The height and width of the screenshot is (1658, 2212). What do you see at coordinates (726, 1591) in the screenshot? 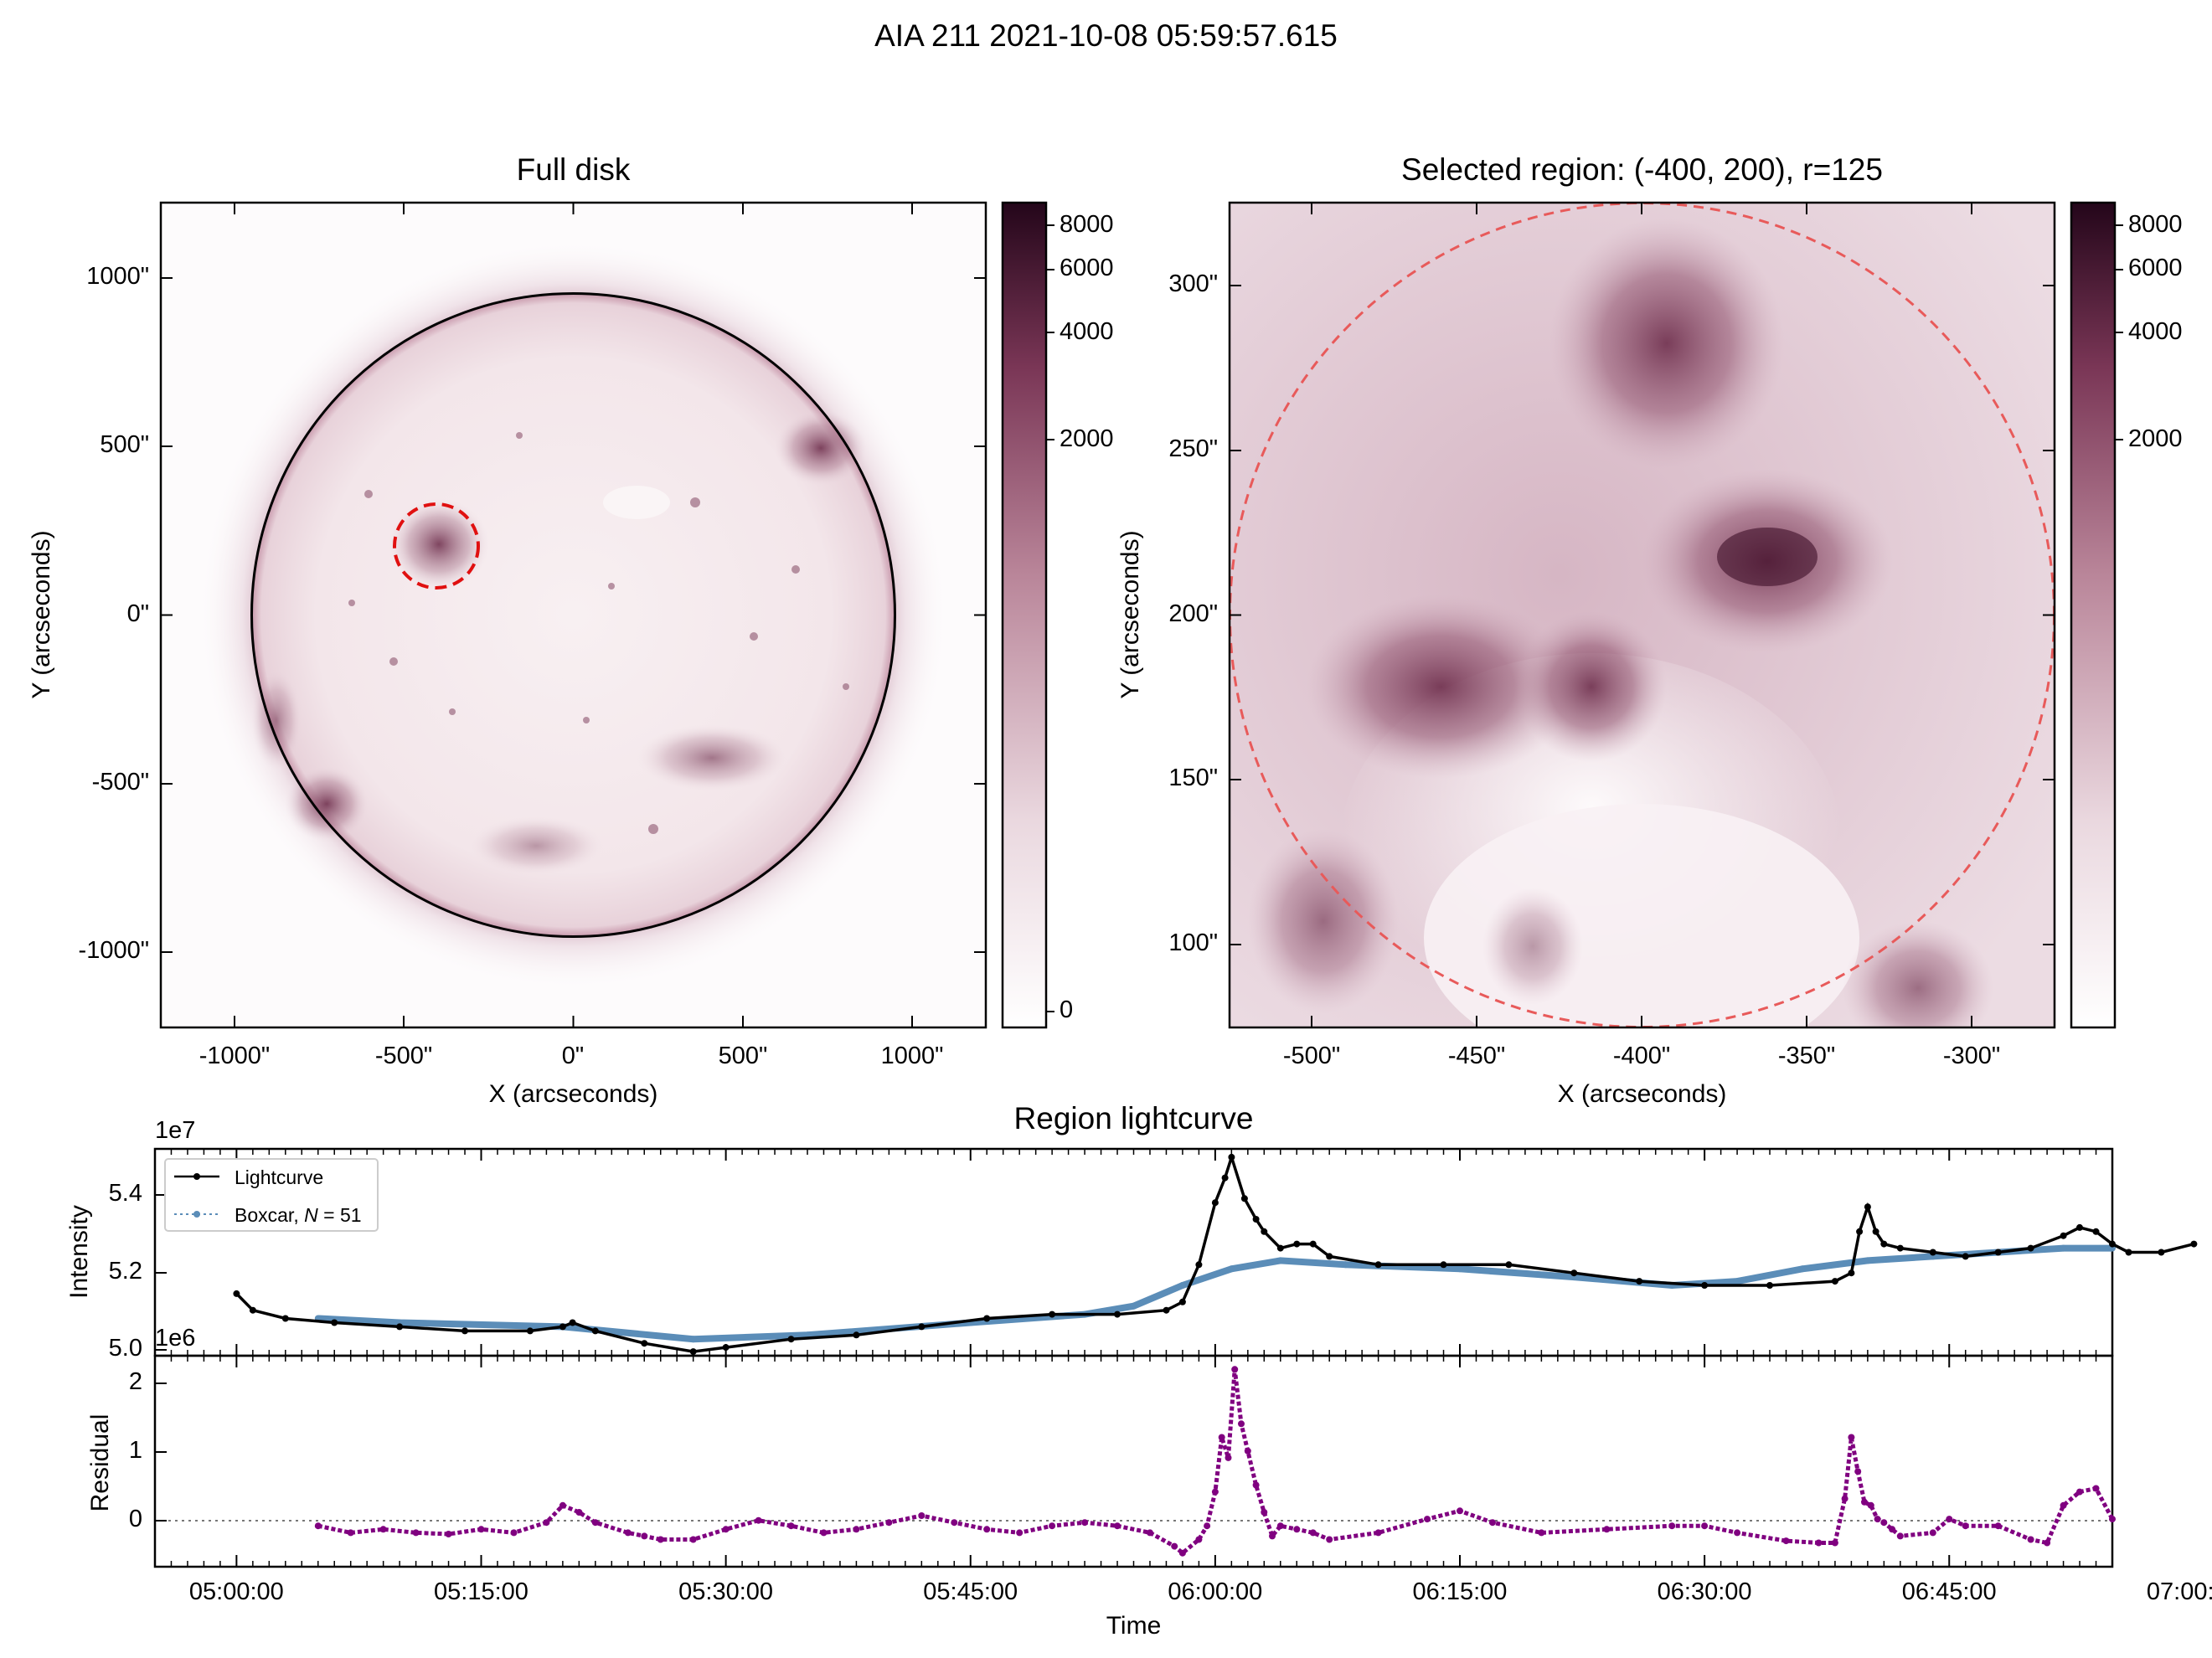
I see `time-tick-label: 05:30:00` at bounding box center [726, 1591].